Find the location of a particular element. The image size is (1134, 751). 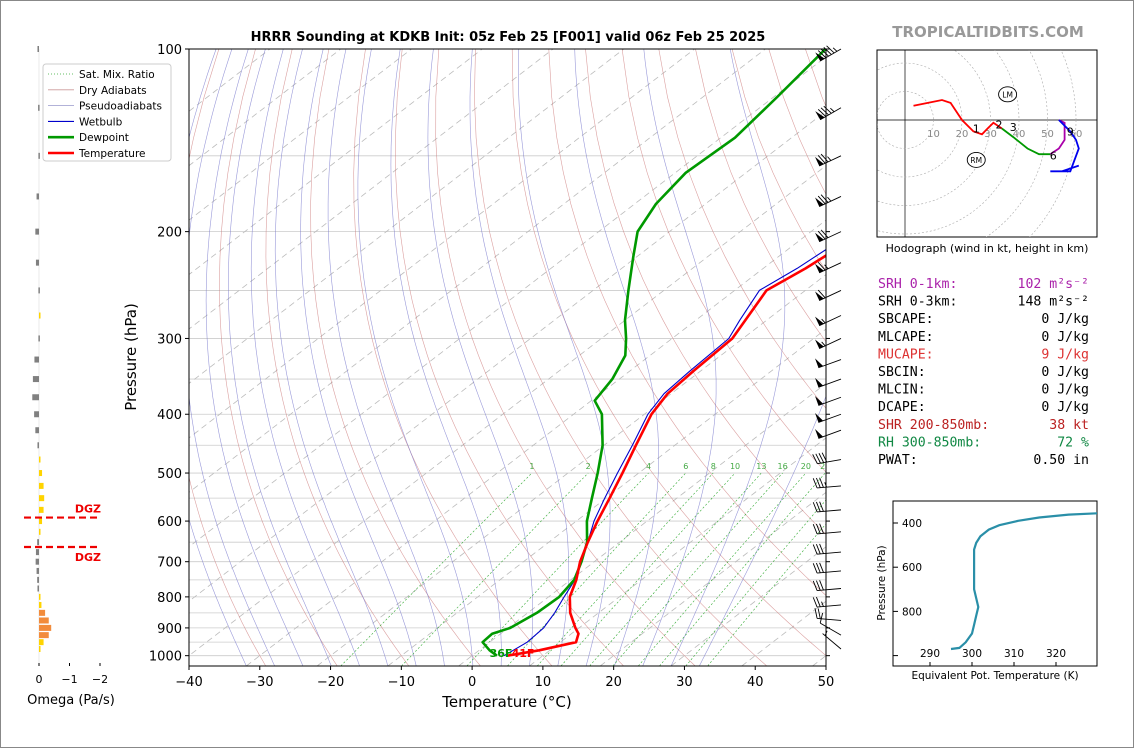

x-tick-label: −40 is located at coordinates (188, 682).